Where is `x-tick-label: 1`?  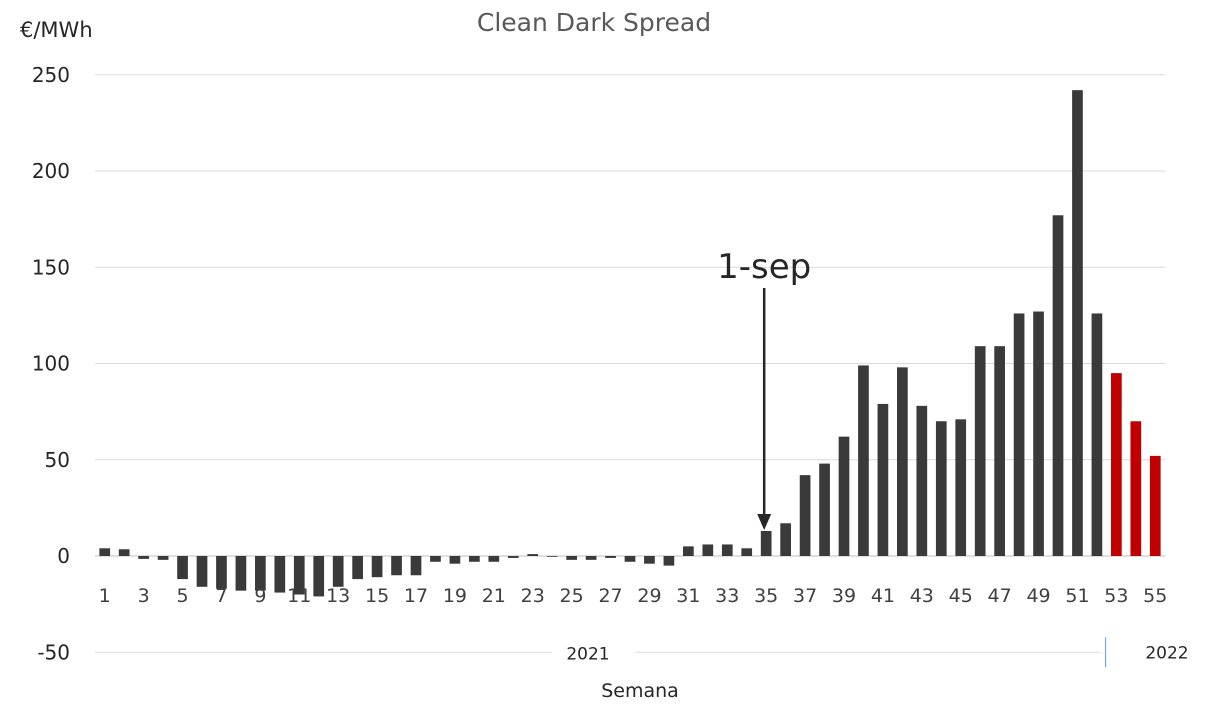
x-tick-label: 1 is located at coordinates (105, 596).